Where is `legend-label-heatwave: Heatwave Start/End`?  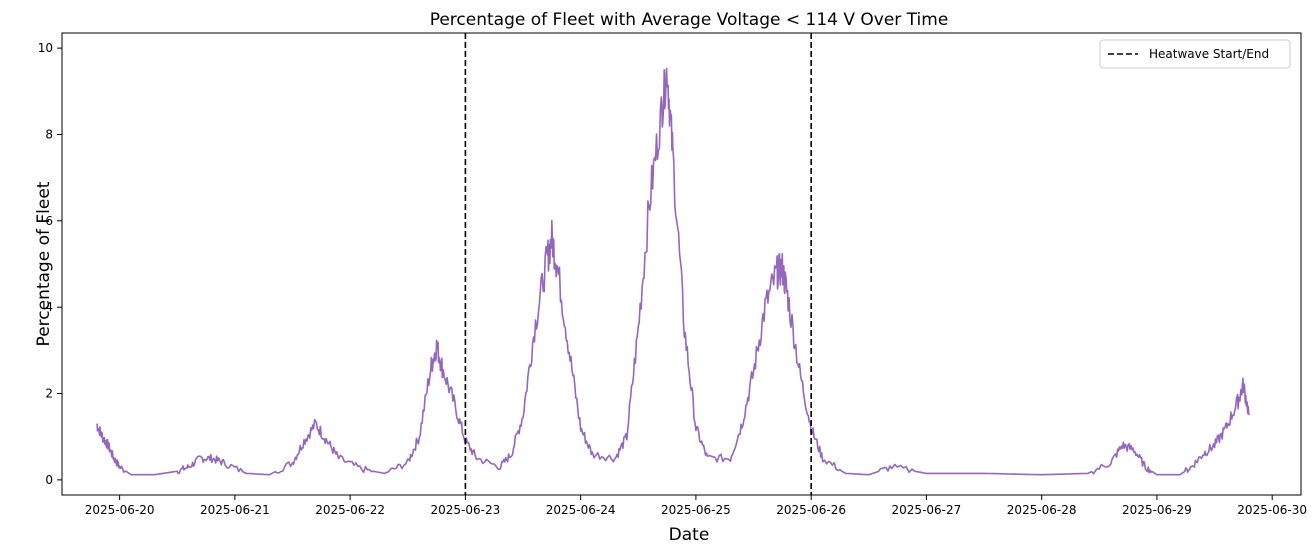
legend-label-heatwave: Heatwave Start/End is located at coordinates (1209, 54).